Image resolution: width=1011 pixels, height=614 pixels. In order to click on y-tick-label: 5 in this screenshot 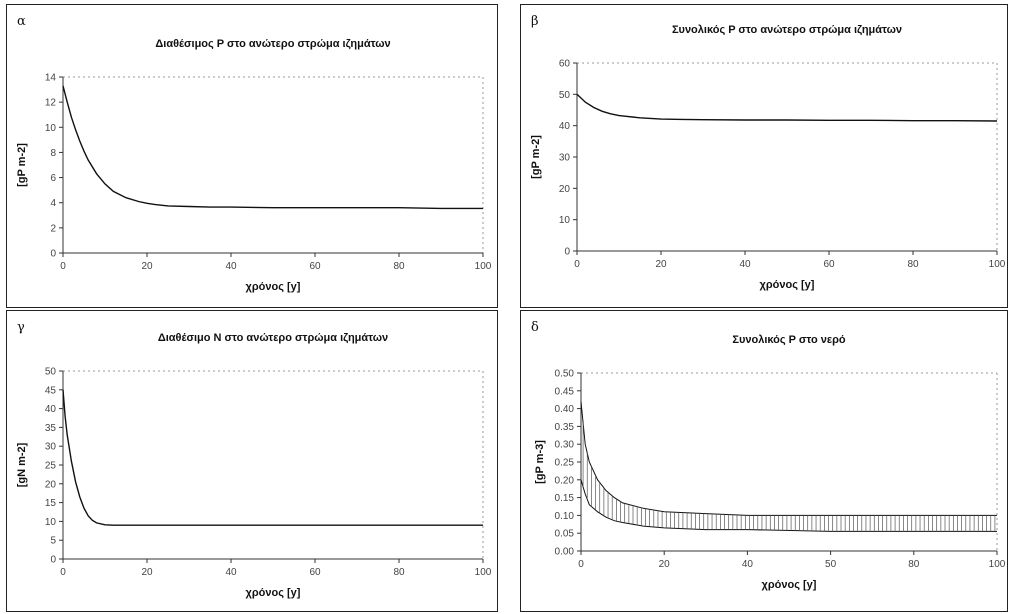, I will do `click(53, 541)`.